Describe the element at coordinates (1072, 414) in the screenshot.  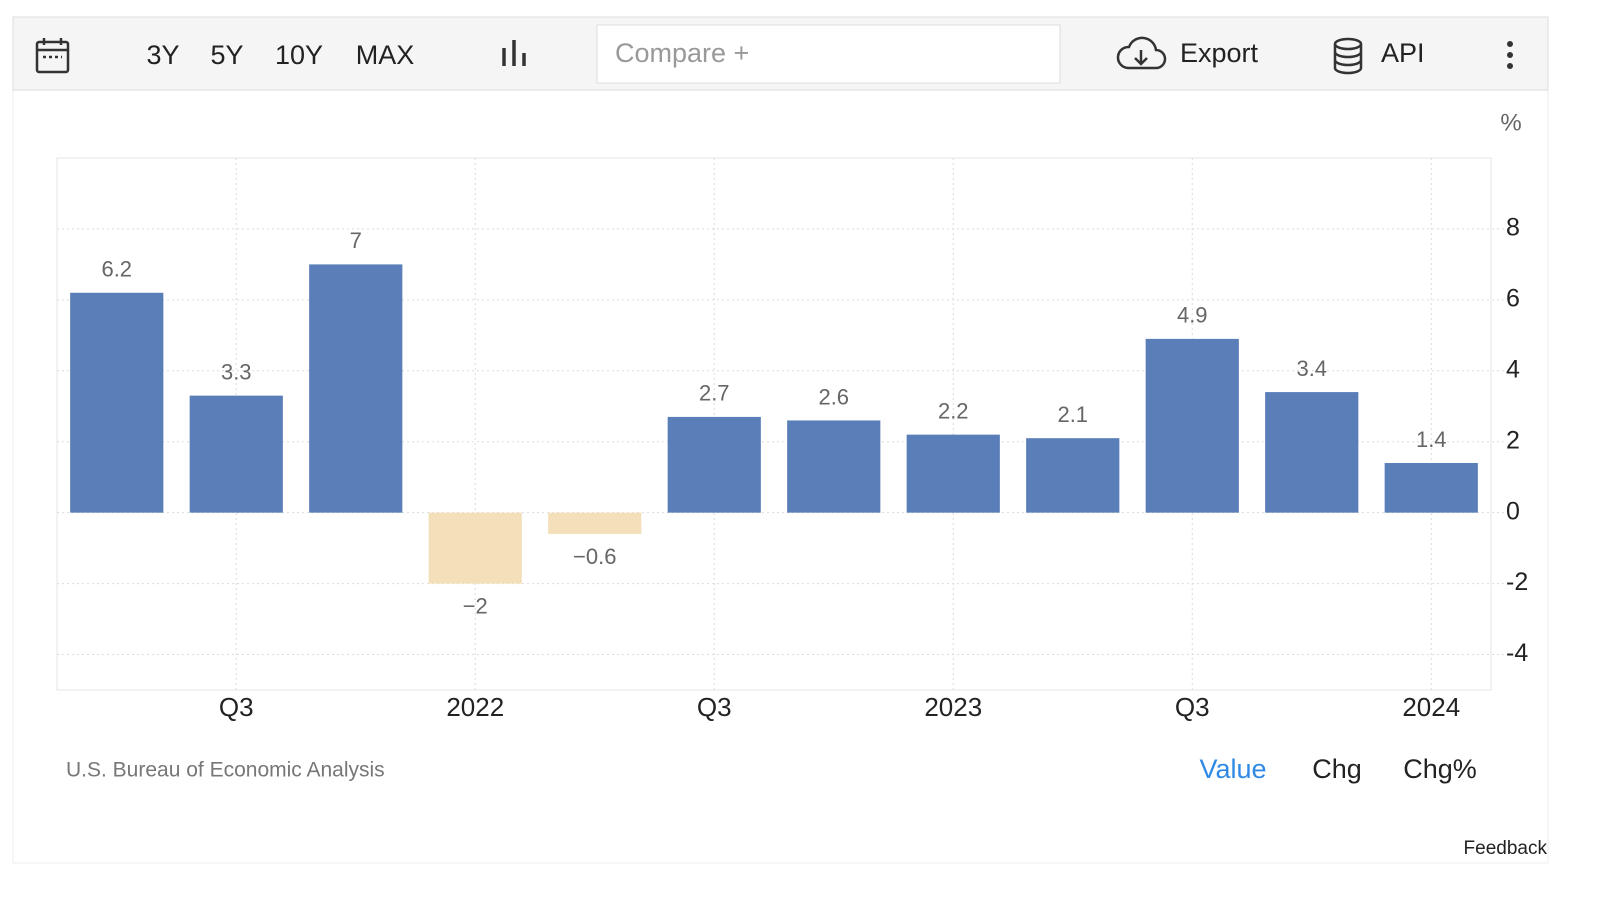
I see `data-label: 2.1` at that location.